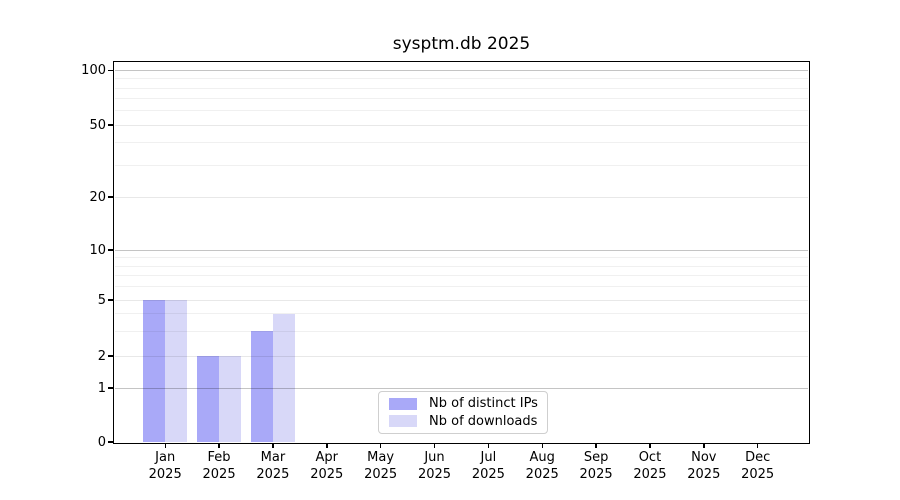  I want to click on x-tick-nov, so click(704, 445).